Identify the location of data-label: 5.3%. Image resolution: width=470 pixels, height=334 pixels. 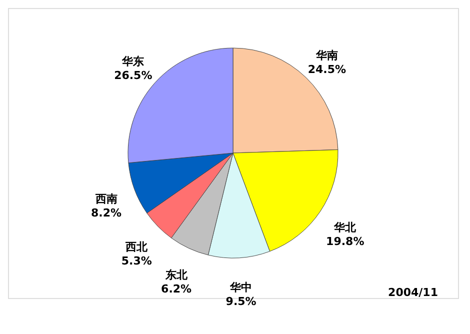
(136, 261).